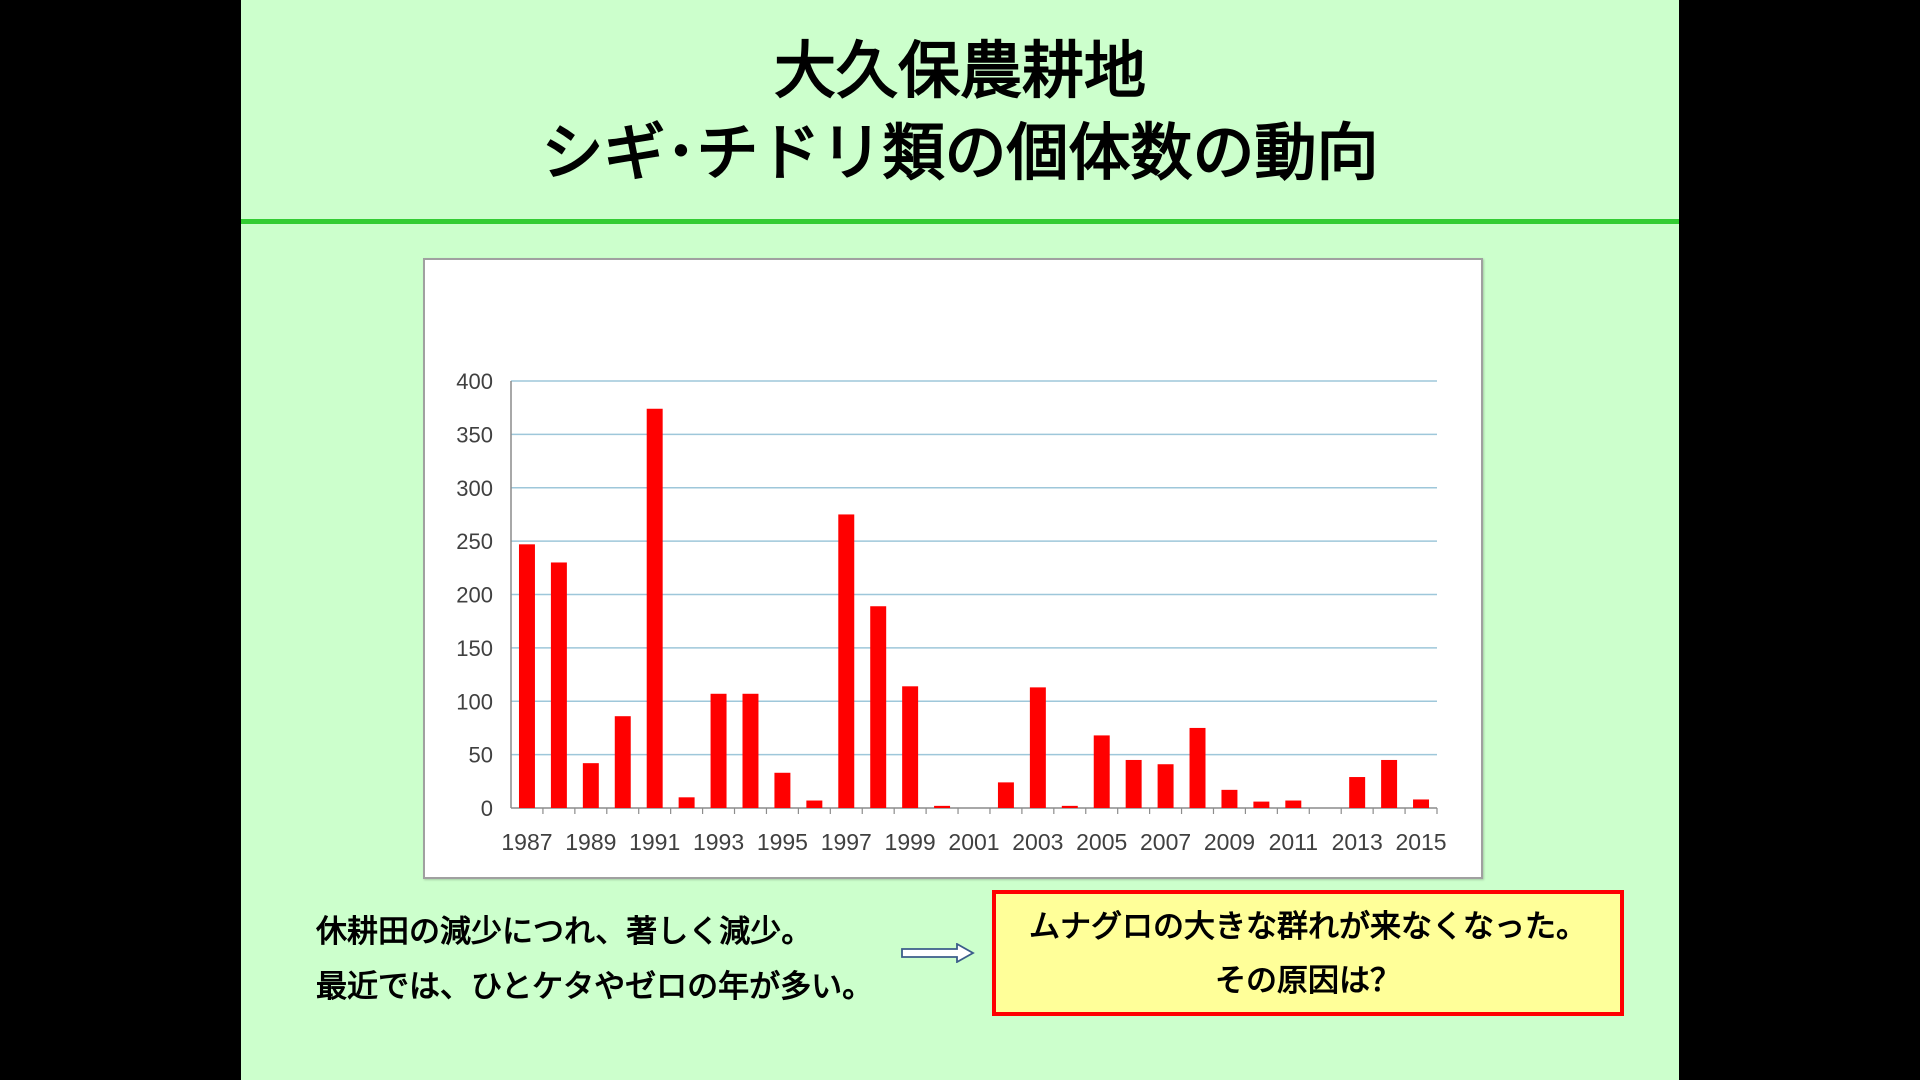  Describe the element at coordinates (1389, 783) in the screenshot. I see `bar-2014` at that location.